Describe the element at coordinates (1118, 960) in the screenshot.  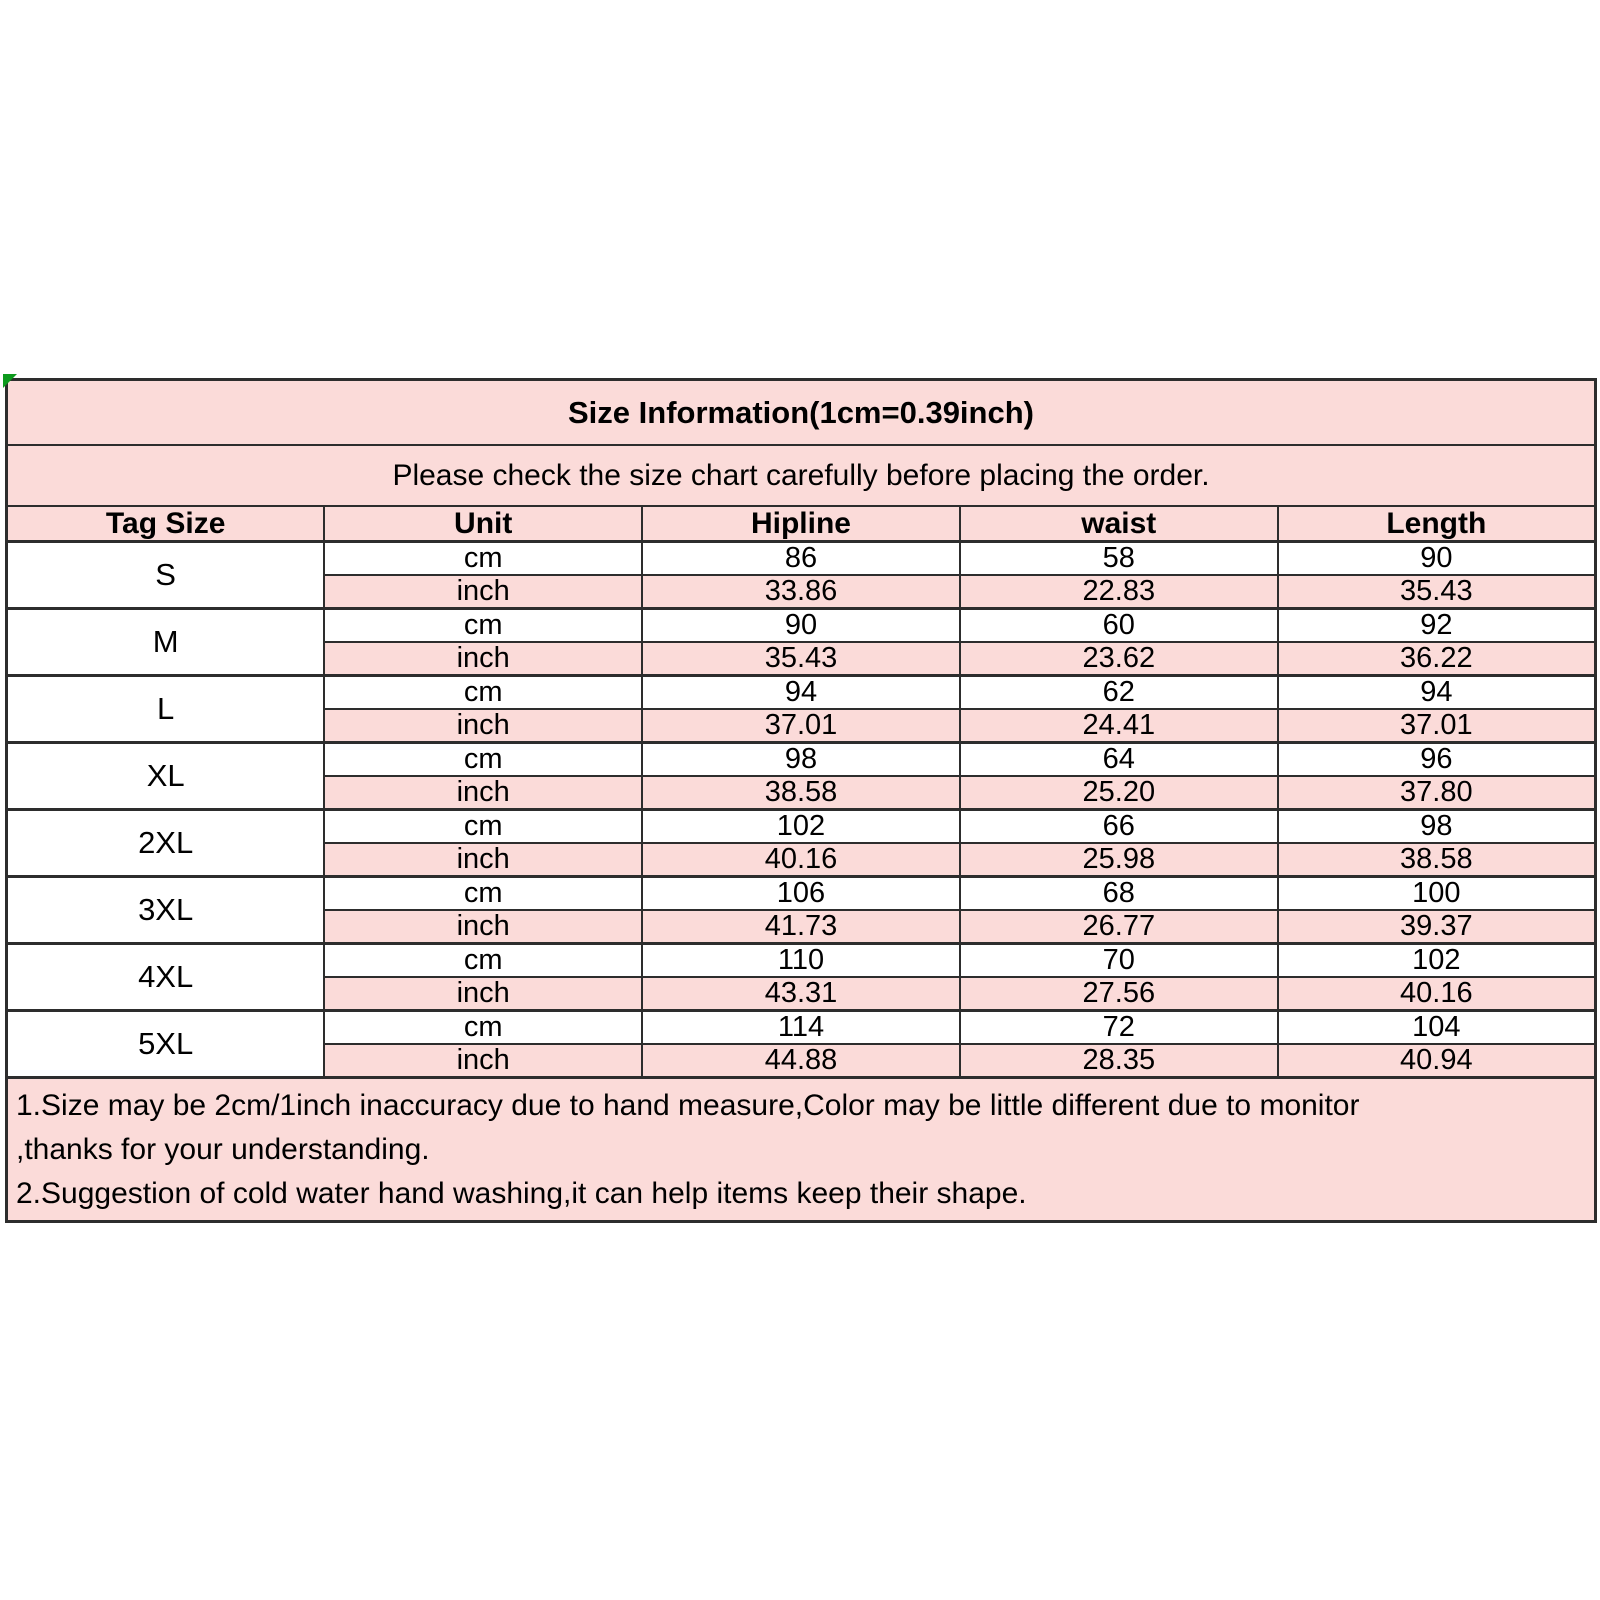
I see `waist-cm-value: 70` at that location.